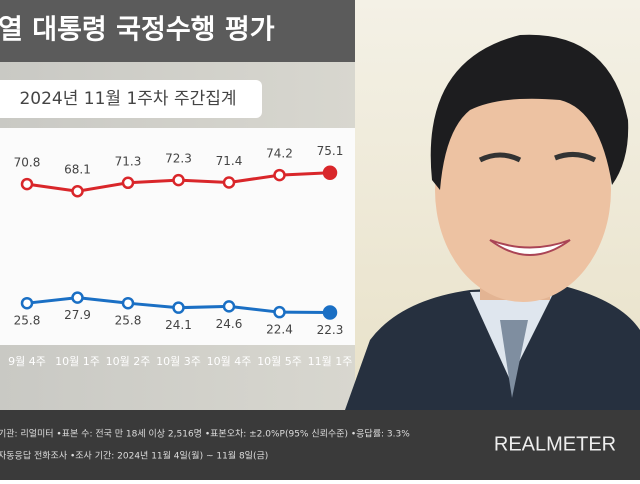 Image resolution: width=640 pixels, height=484 pixels. I want to click on data-label: 71.4, so click(229, 161).